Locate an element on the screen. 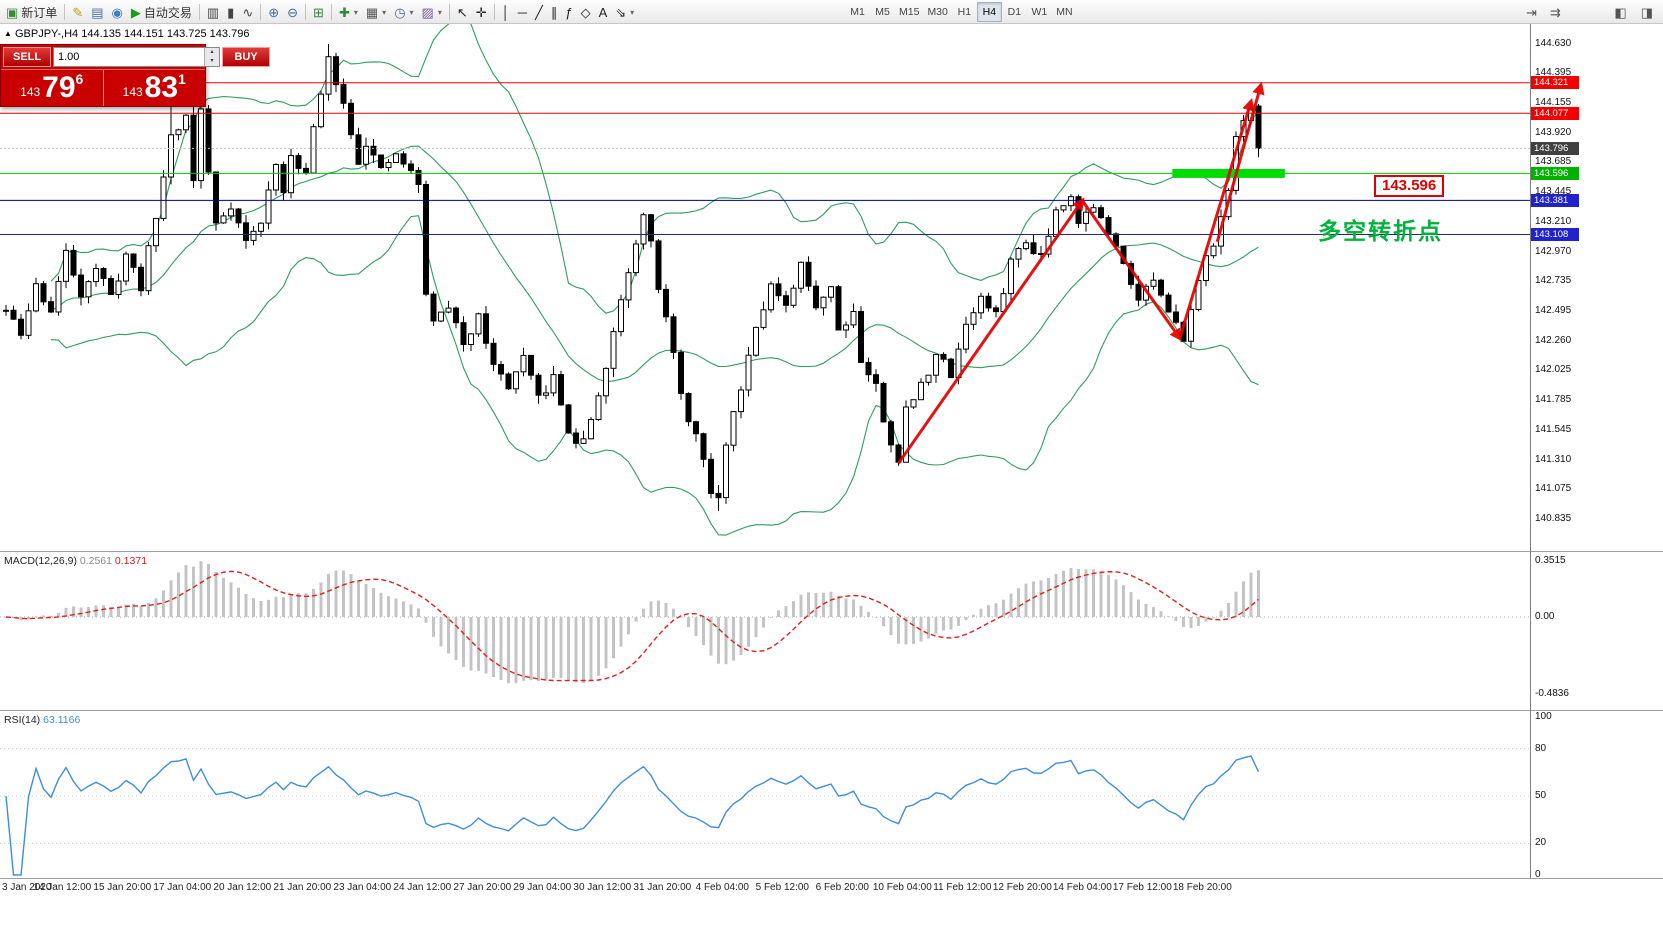 The width and height of the screenshot is (1663, 946). time-axis-label: 17 Feb 12:00 is located at coordinates (1142, 887).